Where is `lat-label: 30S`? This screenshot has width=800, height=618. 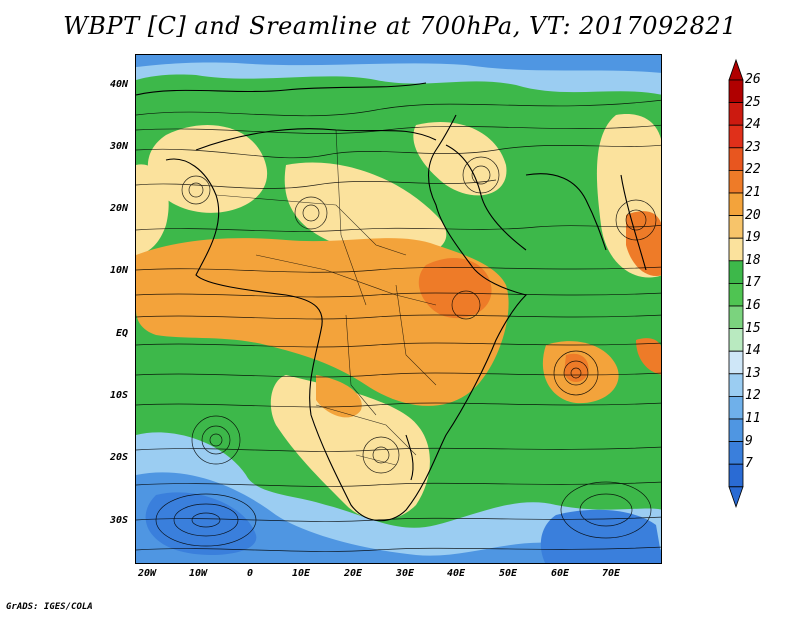 lat-label: 30S is located at coordinates (118, 520).